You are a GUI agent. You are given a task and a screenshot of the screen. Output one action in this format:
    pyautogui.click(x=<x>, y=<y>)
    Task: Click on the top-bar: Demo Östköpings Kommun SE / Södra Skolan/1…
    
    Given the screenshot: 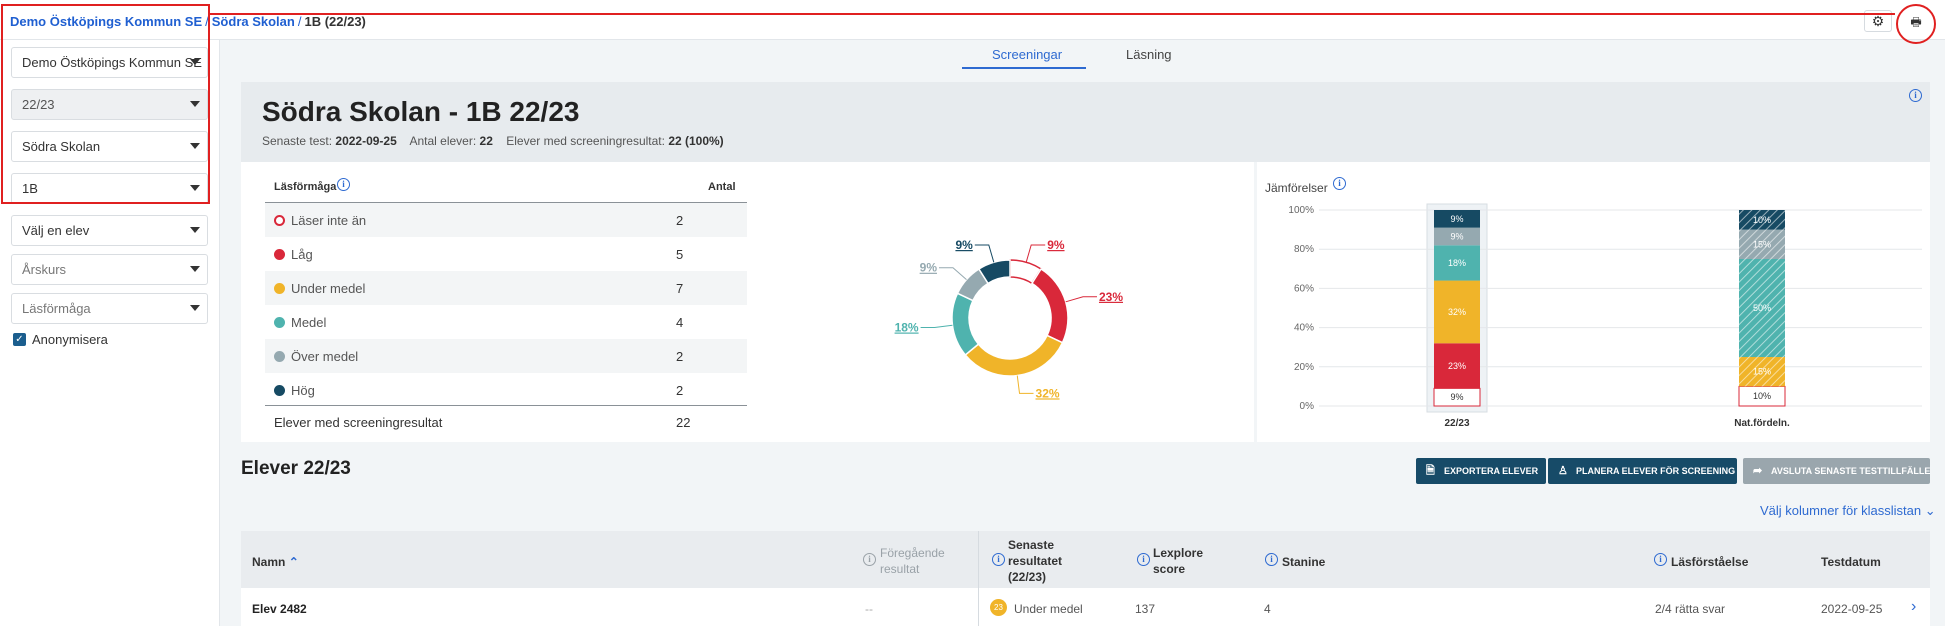 What is the action you would take?
    pyautogui.click(x=972, y=20)
    